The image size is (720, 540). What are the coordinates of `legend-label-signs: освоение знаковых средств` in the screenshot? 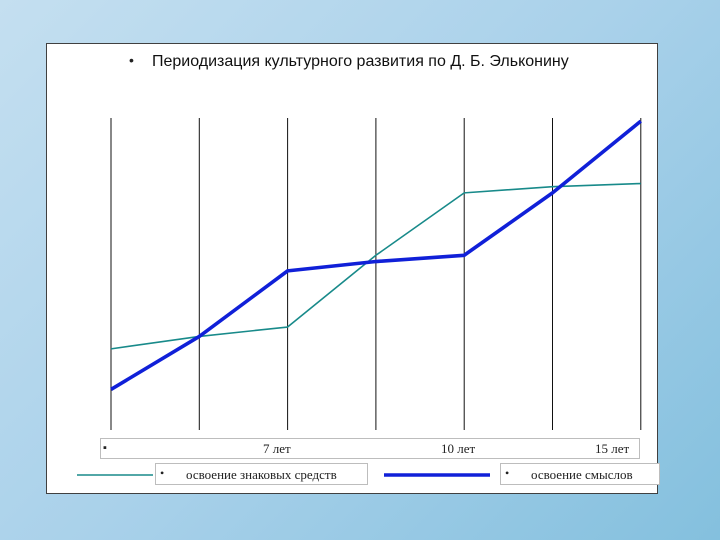 It's located at (261, 474).